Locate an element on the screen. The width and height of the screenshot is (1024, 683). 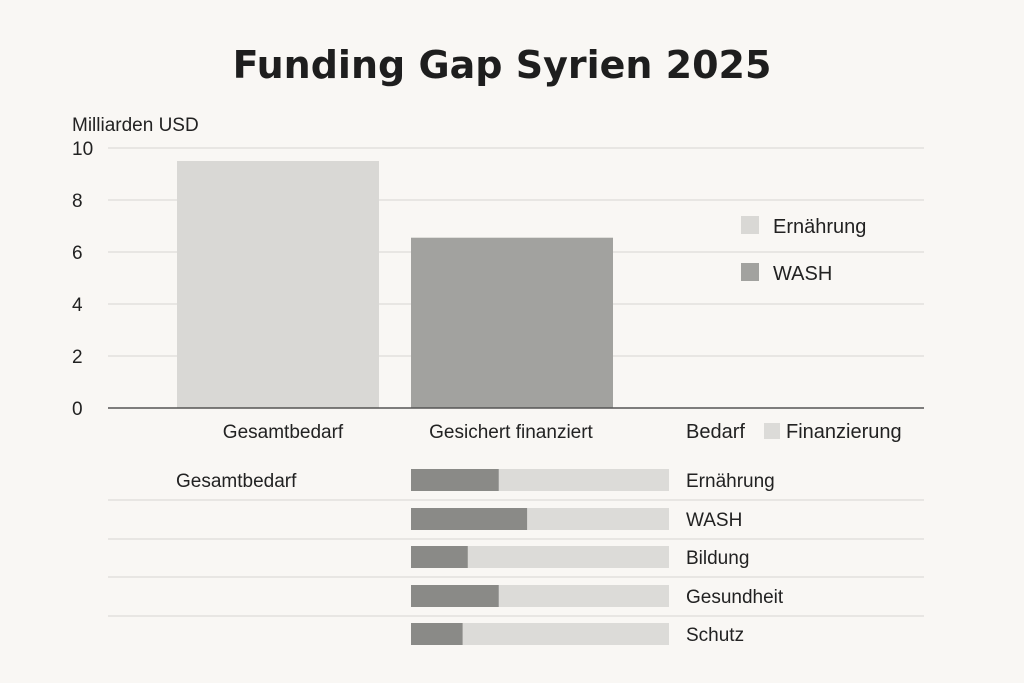
x-category-label: Gesichert finanziert is located at coordinates (511, 432).